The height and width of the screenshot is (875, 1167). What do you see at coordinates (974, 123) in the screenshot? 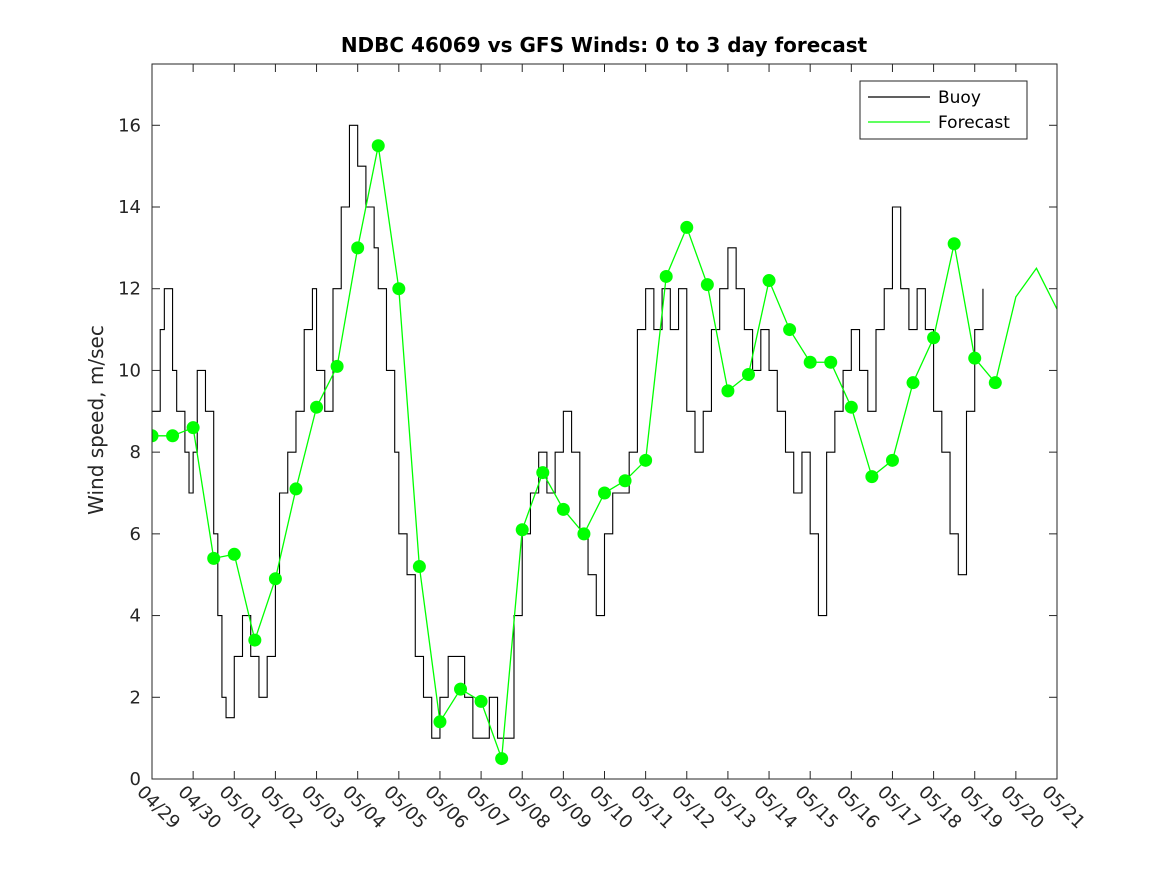
I see `legend-forecast-label: Forecast` at bounding box center [974, 123].